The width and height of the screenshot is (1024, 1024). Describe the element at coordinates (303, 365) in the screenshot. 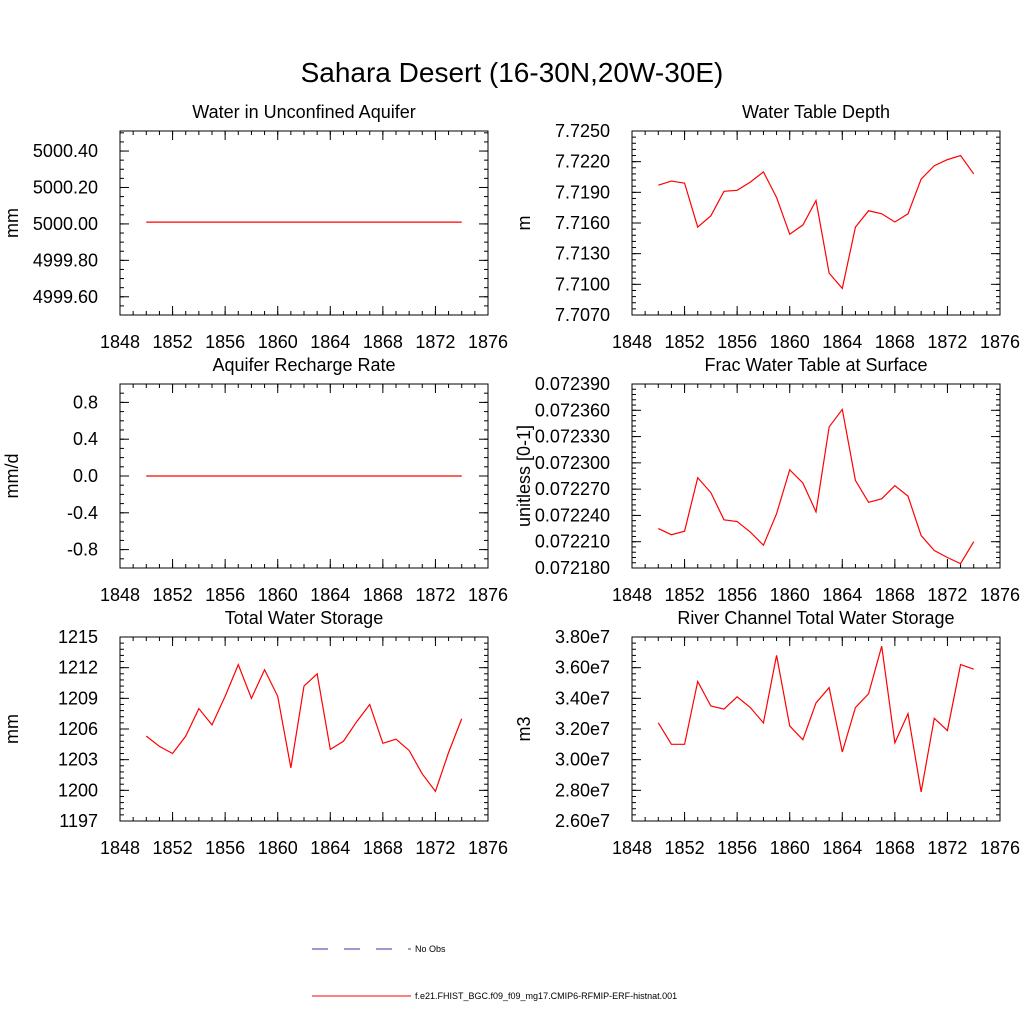

I see `panel-title: Aquifer Recharge Rate` at that location.